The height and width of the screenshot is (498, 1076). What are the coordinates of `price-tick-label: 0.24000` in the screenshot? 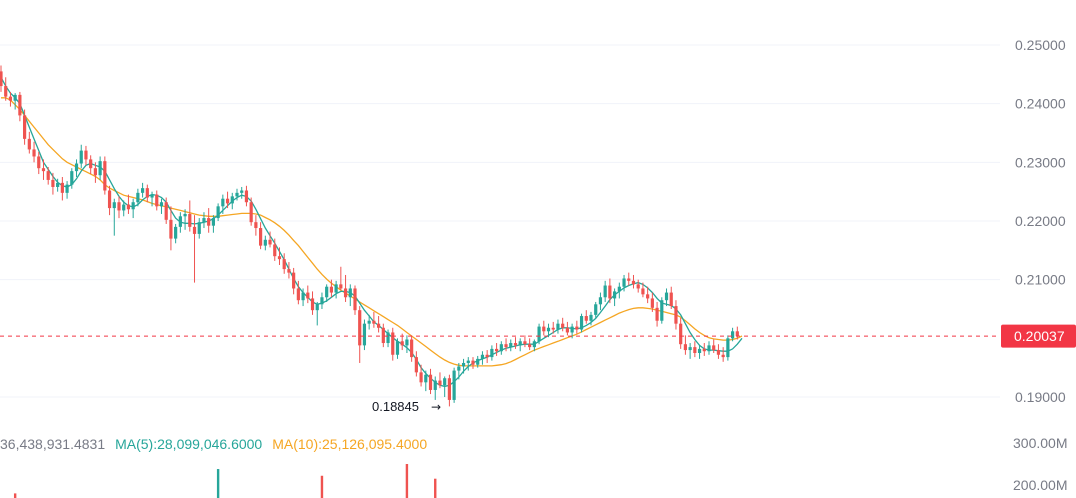 It's located at (1040, 104).